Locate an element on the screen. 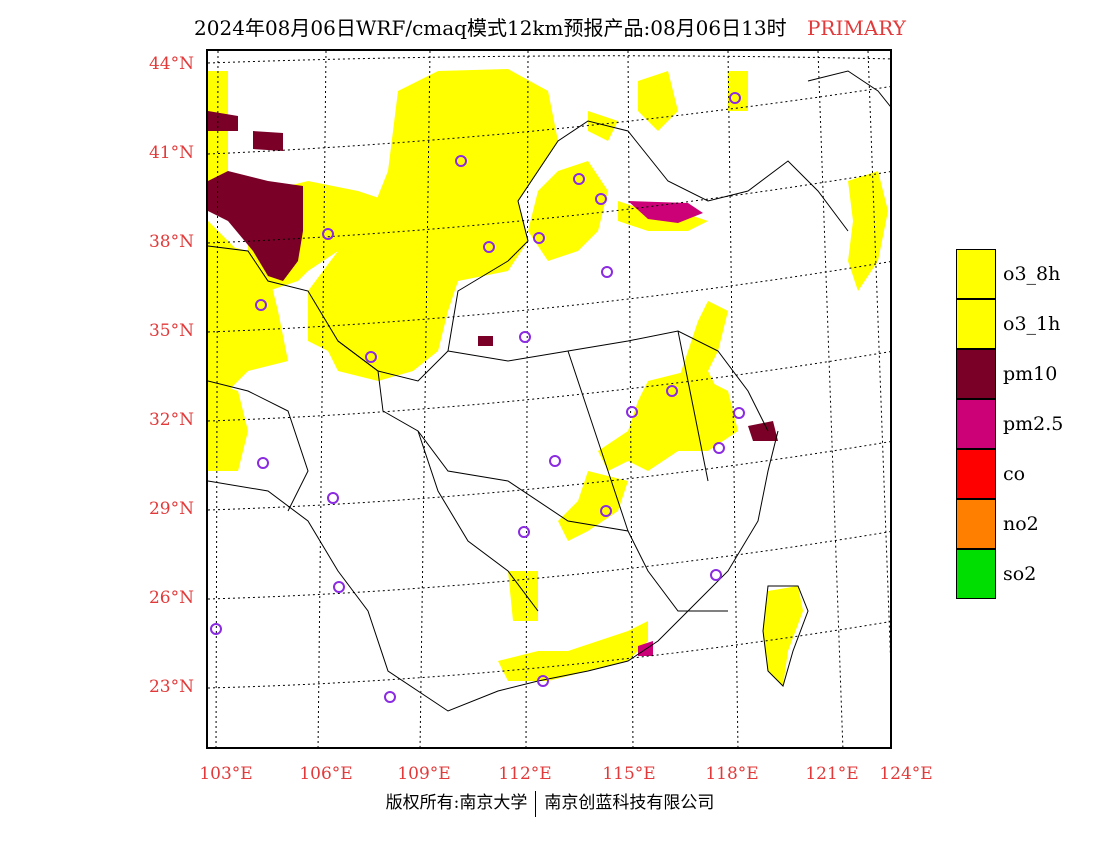 The image size is (1100, 850). legend-label: no2 is located at coordinates (1021, 524).